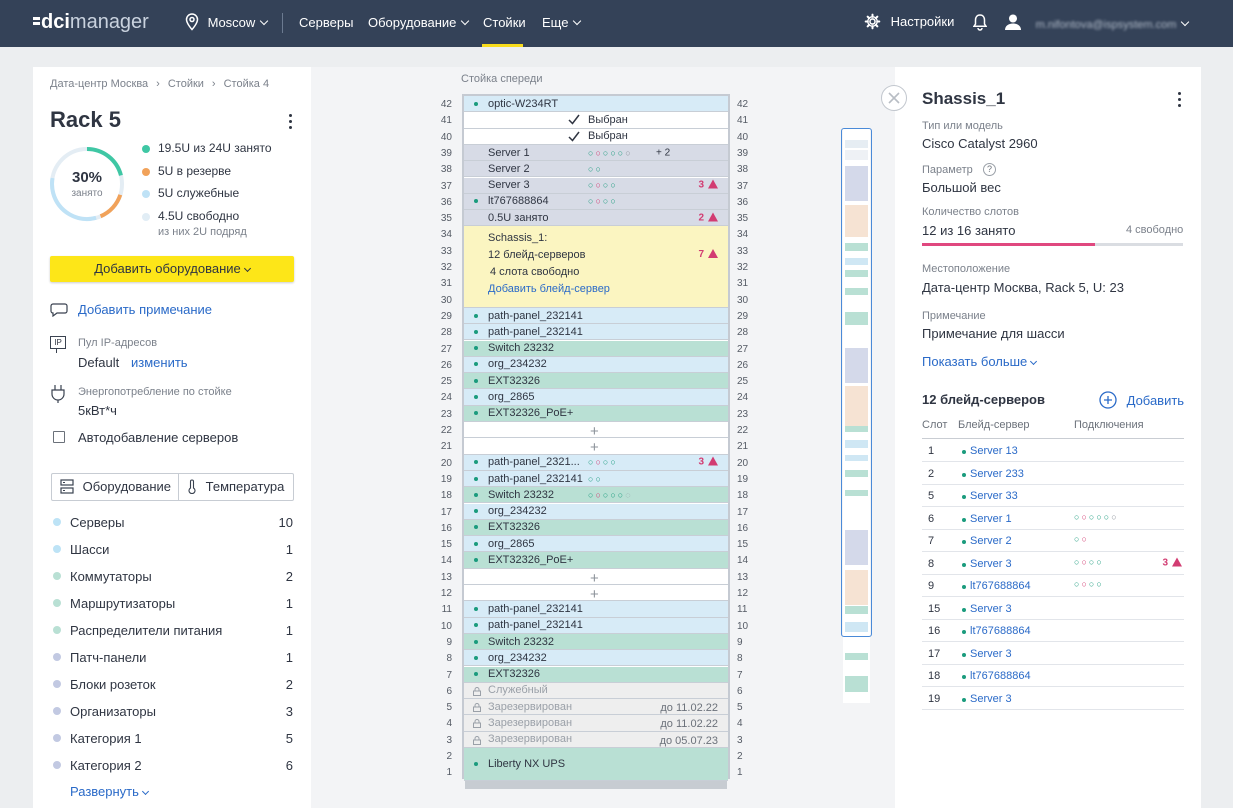 The width and height of the screenshot is (1233, 808). Describe the element at coordinates (894, 98) in the screenshot. I see `close-button` at that location.